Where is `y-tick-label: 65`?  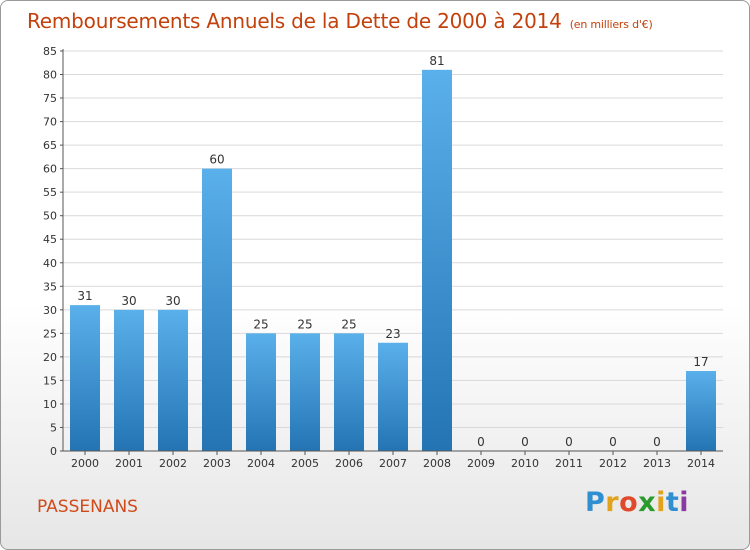 y-tick-label: 65 is located at coordinates (50, 145).